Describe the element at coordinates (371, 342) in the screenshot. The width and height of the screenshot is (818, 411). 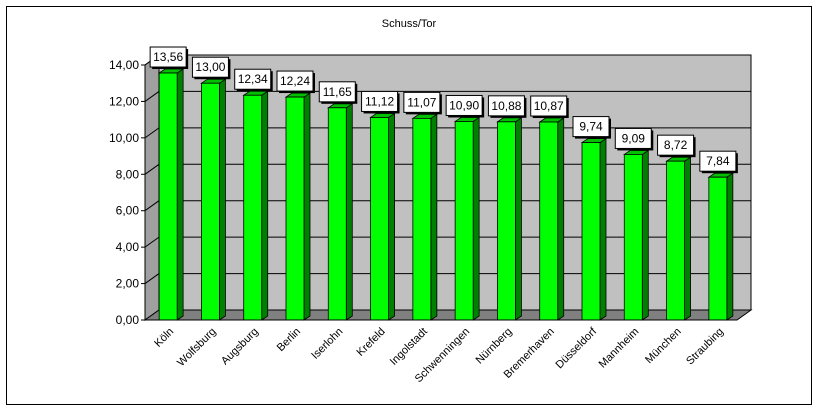
I see `x-tick-label: Krefeld` at that location.